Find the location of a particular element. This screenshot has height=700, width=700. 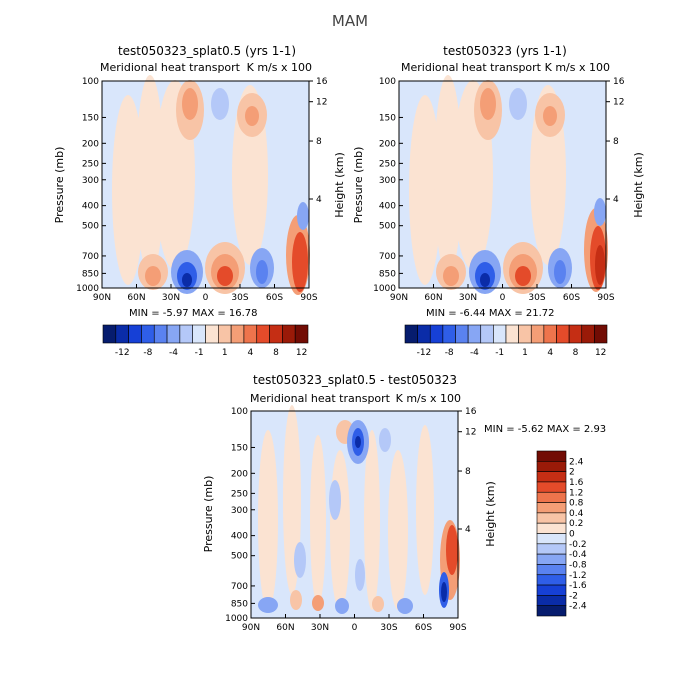

panel-3-xticks: 90N 60N 30N 0 30S 60S 90S is located at coordinates (354, 623).